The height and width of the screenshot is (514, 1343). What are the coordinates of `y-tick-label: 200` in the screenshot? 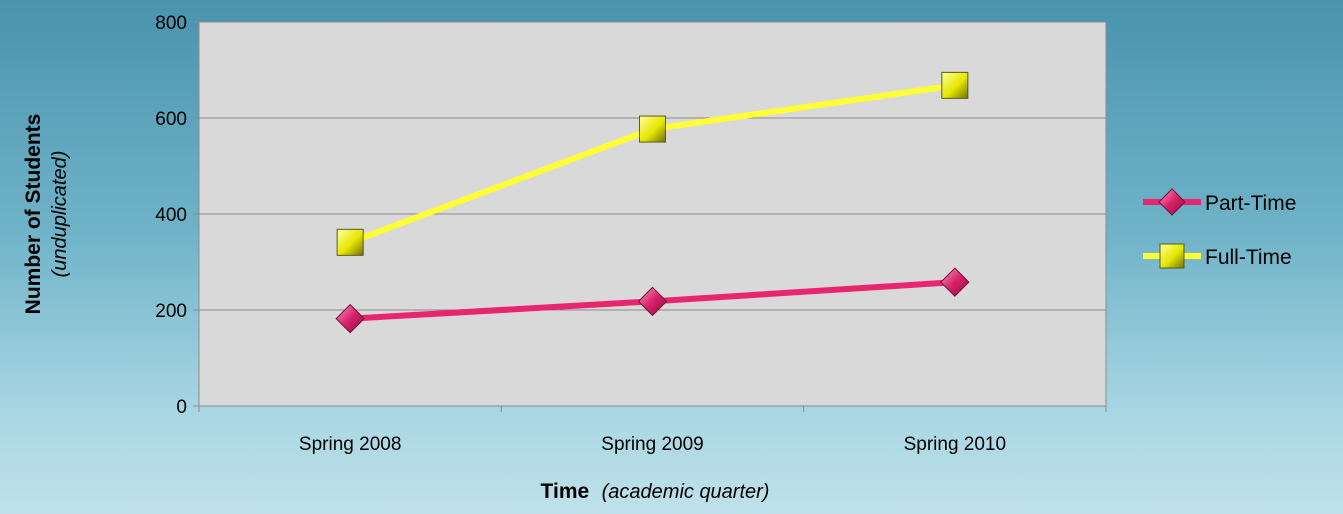 It's located at (171, 311).